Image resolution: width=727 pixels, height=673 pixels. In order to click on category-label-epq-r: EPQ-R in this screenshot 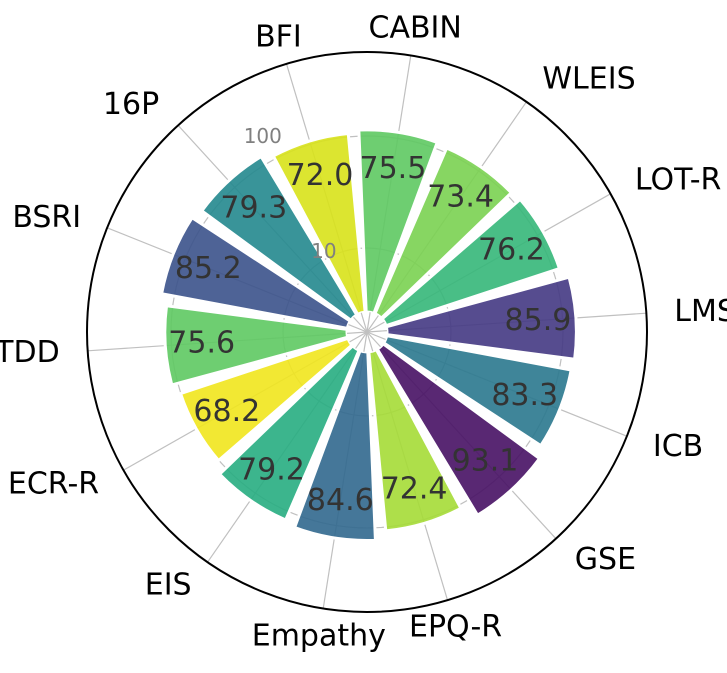, I will do `click(455, 626)`.